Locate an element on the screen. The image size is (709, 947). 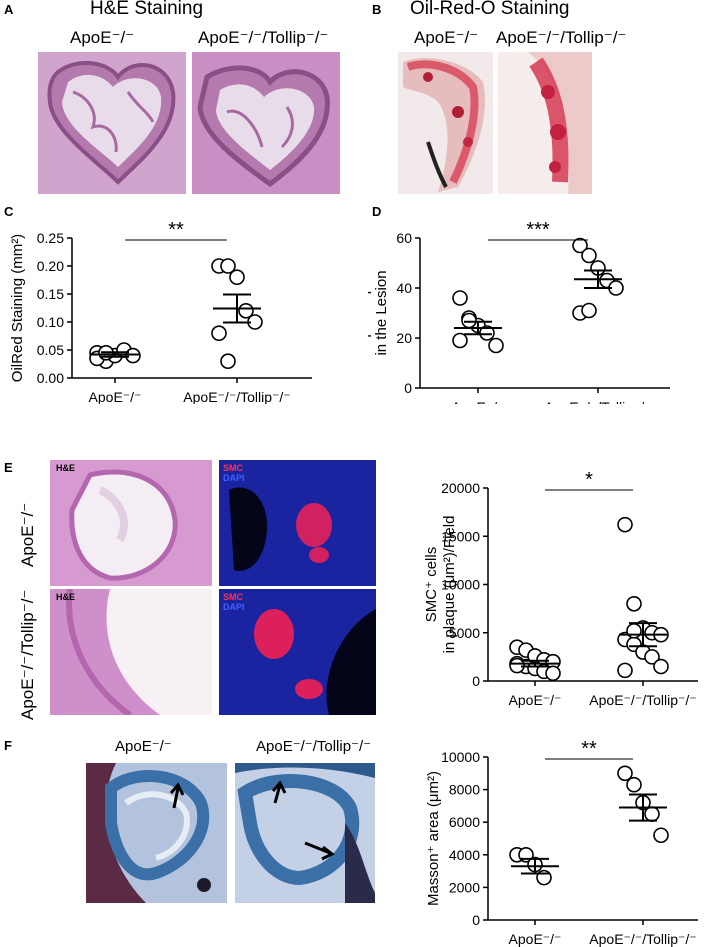
panel-letter-c: C is located at coordinates (9, 211).